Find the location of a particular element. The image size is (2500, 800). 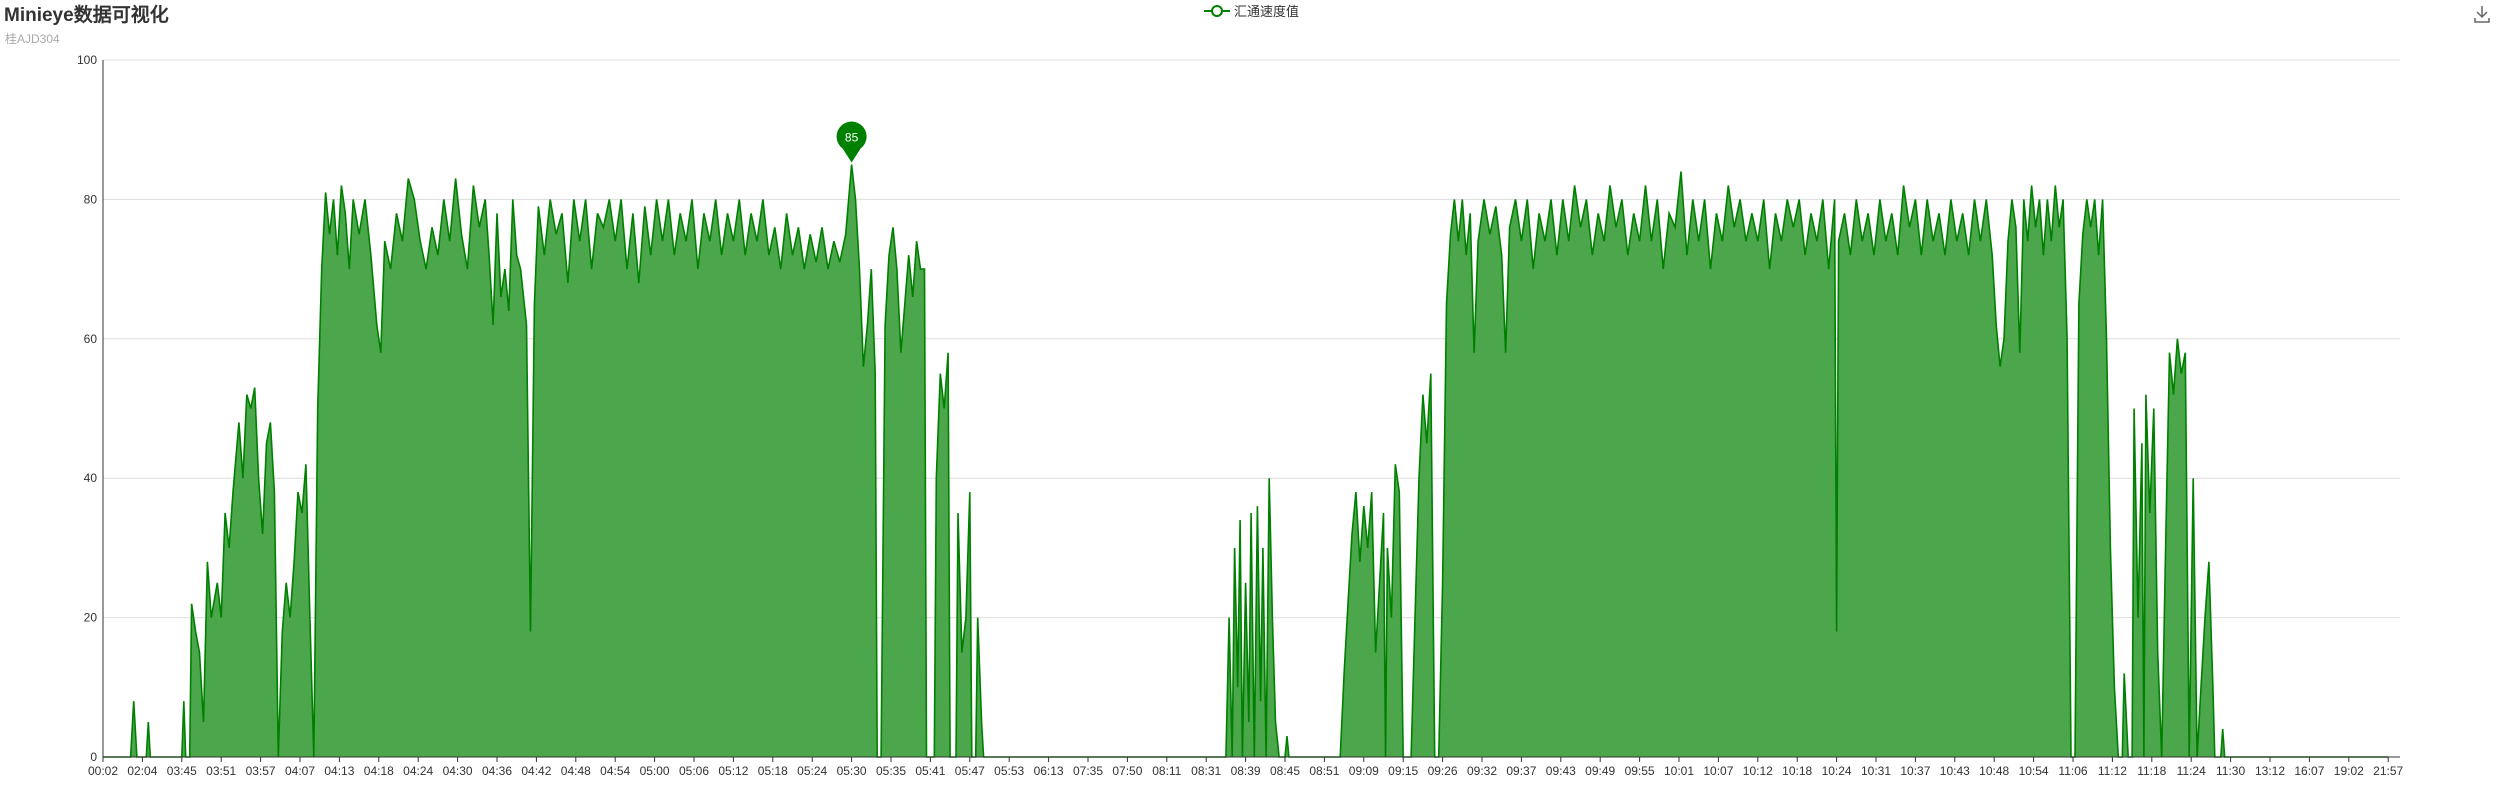

x-tick-label-41: 10:07 is located at coordinates (1718, 771).